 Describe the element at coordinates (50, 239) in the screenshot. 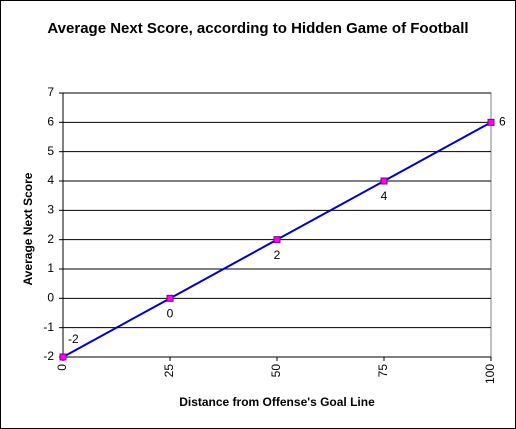

I see `y-tick-label: 2` at that location.